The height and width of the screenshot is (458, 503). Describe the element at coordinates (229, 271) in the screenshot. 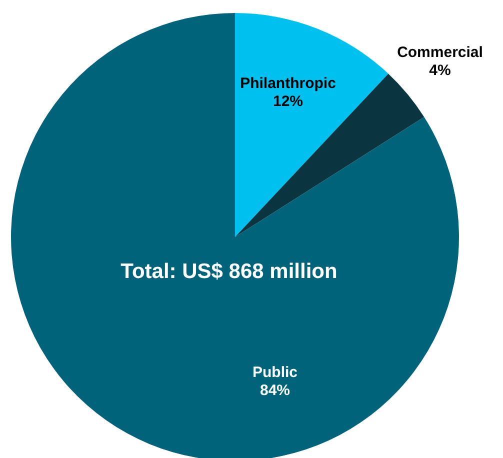

I see `text: Total: US$ 868 million` at that location.